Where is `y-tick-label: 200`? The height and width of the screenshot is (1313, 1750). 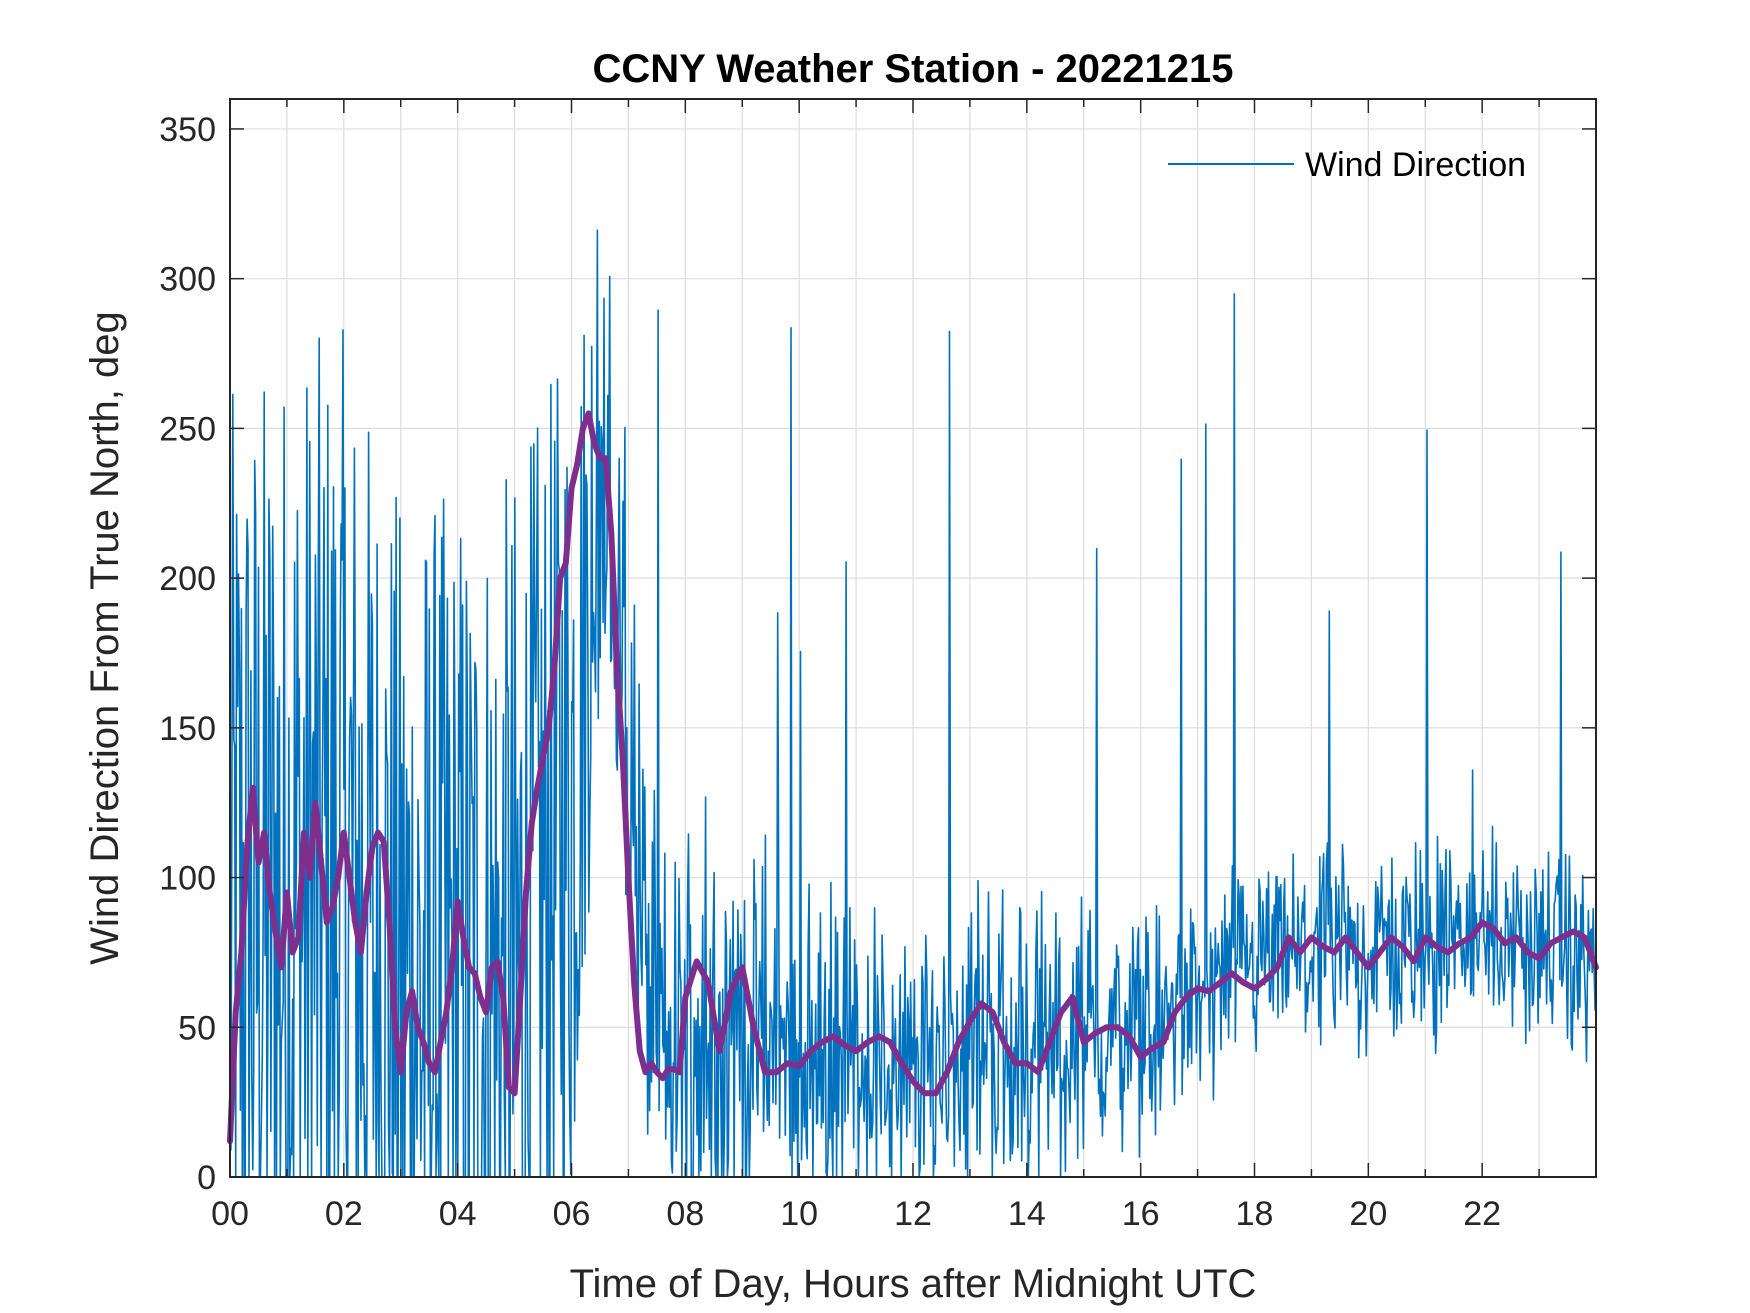 y-tick-label: 200 is located at coordinates (187, 579).